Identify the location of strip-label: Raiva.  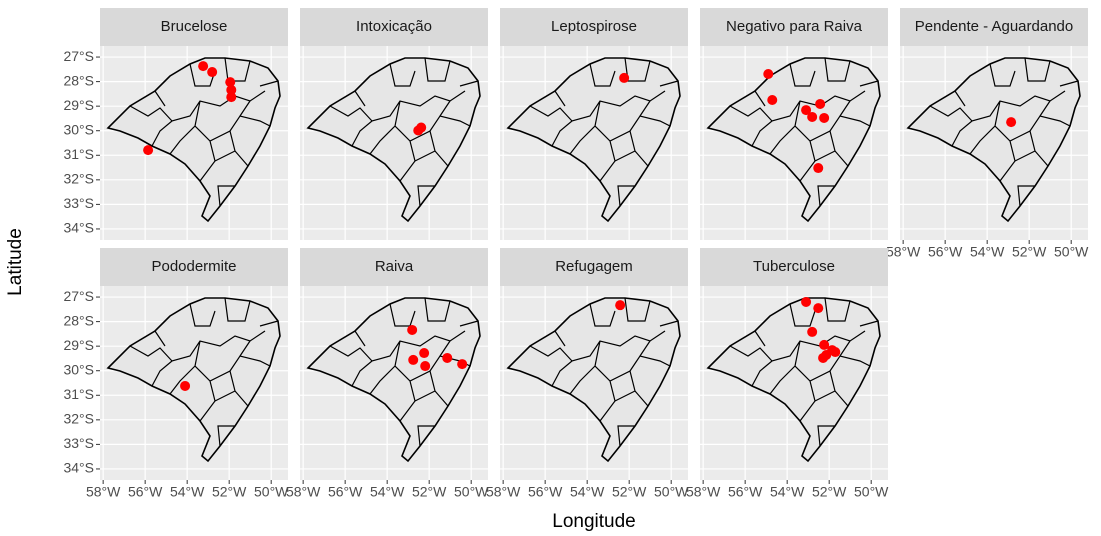
(394, 266).